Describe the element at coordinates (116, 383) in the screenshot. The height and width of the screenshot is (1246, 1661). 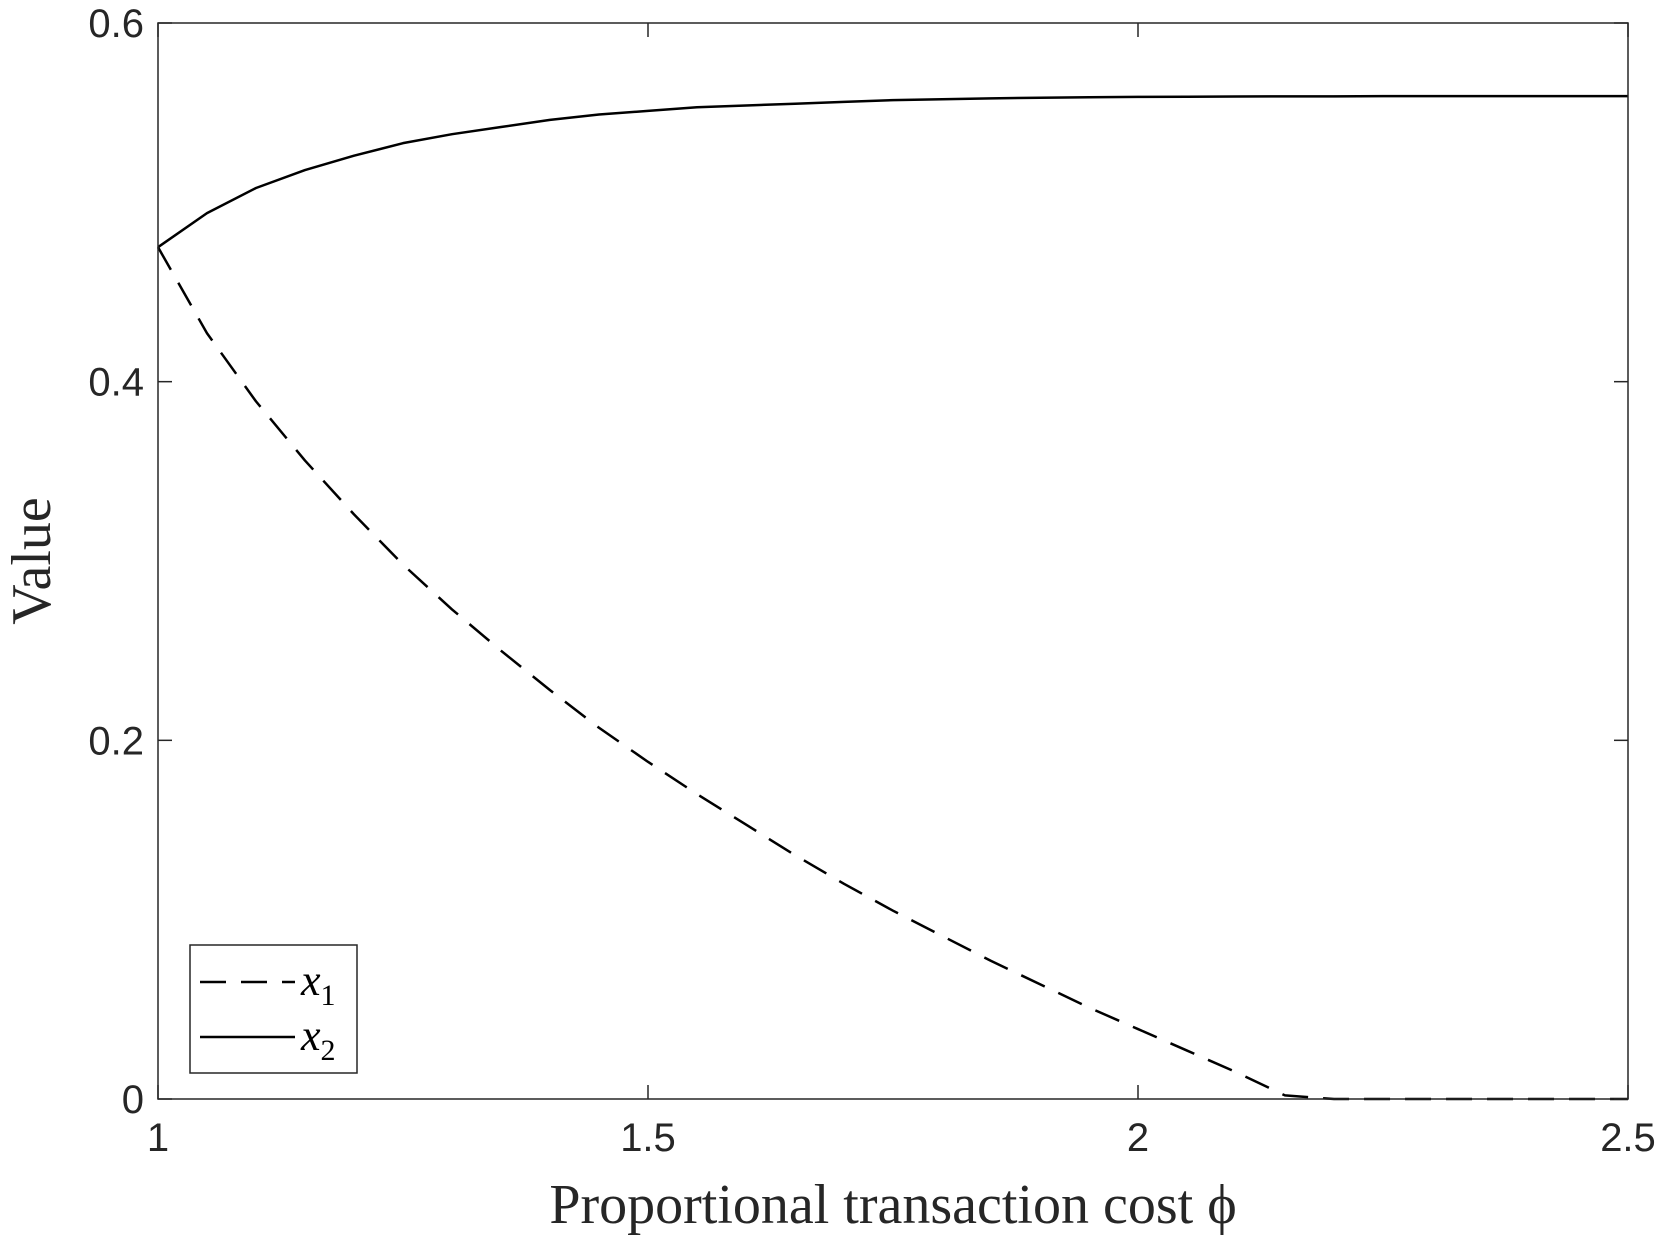
I see `y-tick-label: 0.4` at that location.